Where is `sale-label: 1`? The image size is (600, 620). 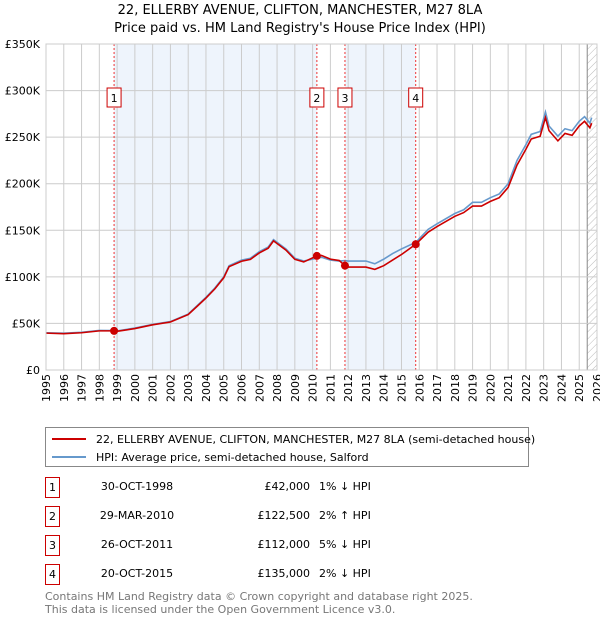
sale-label: 1 is located at coordinates (114, 98).